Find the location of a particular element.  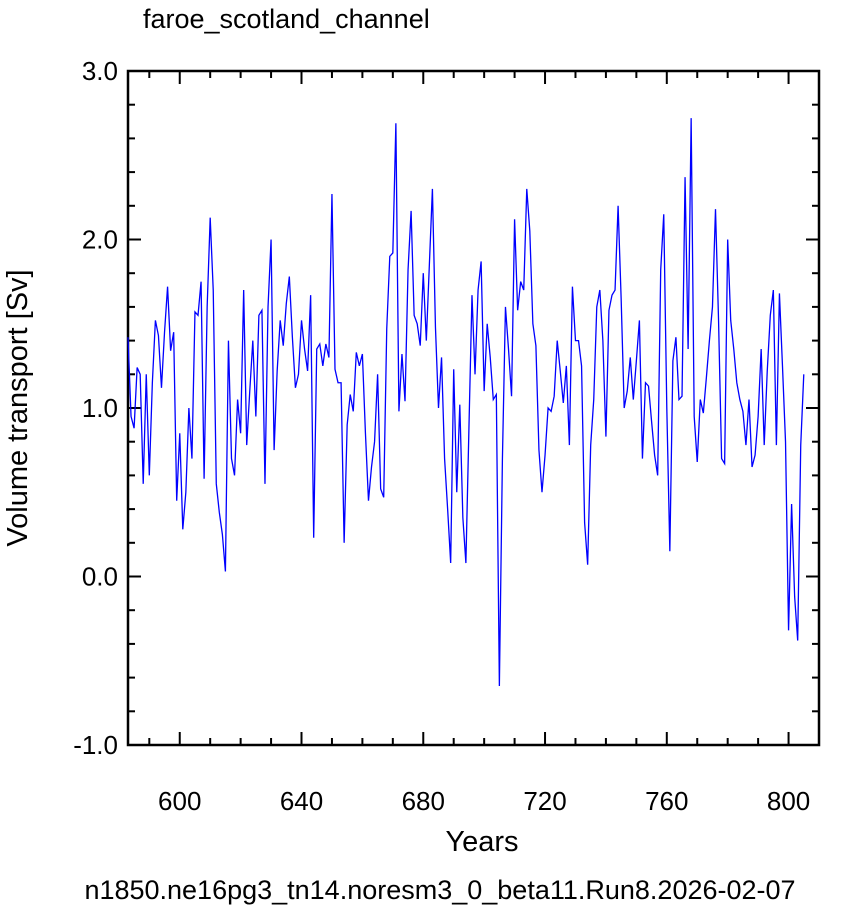

y-axis-tick-labels: -1.0 0.0 1.0 2.0 3.0 is located at coordinates (95, 408).